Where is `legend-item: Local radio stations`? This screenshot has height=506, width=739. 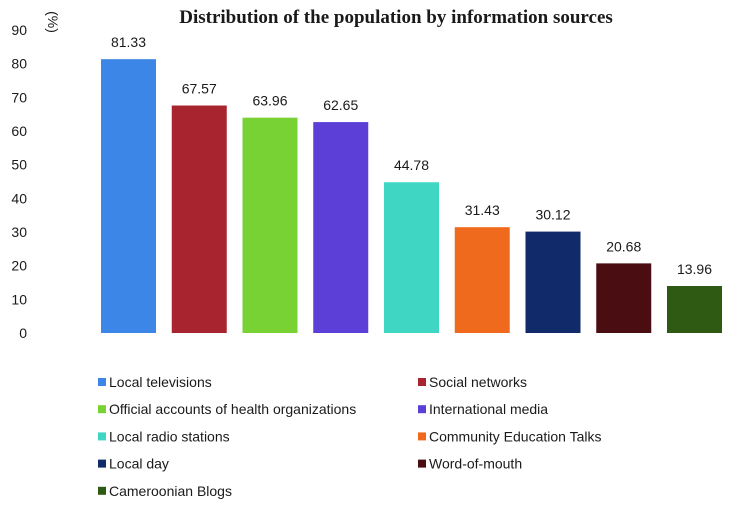 legend-item: Local radio stations is located at coordinates (164, 436).